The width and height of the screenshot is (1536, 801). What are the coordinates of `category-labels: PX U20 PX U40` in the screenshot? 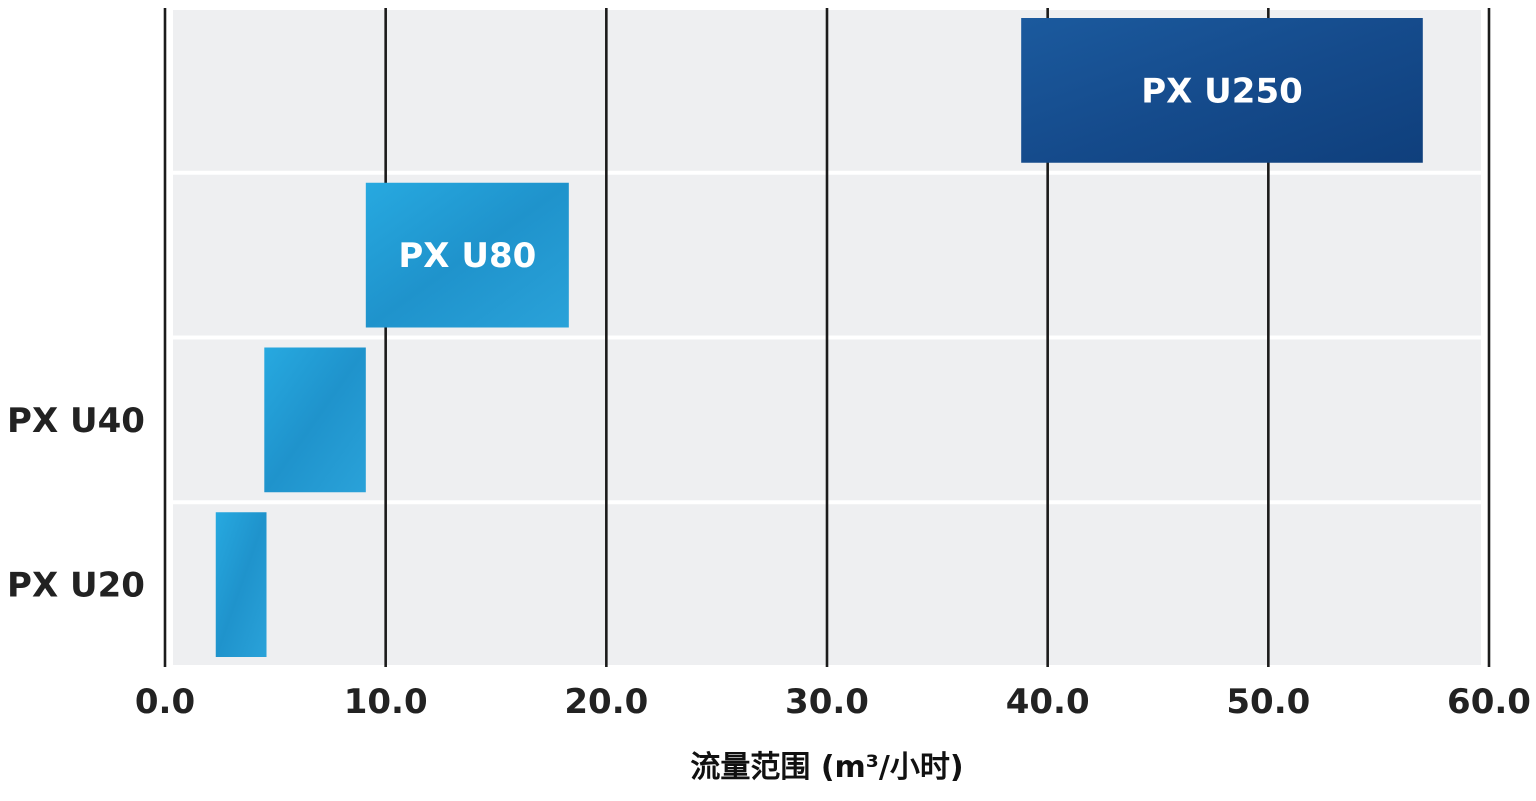 It's located at (76, 503).